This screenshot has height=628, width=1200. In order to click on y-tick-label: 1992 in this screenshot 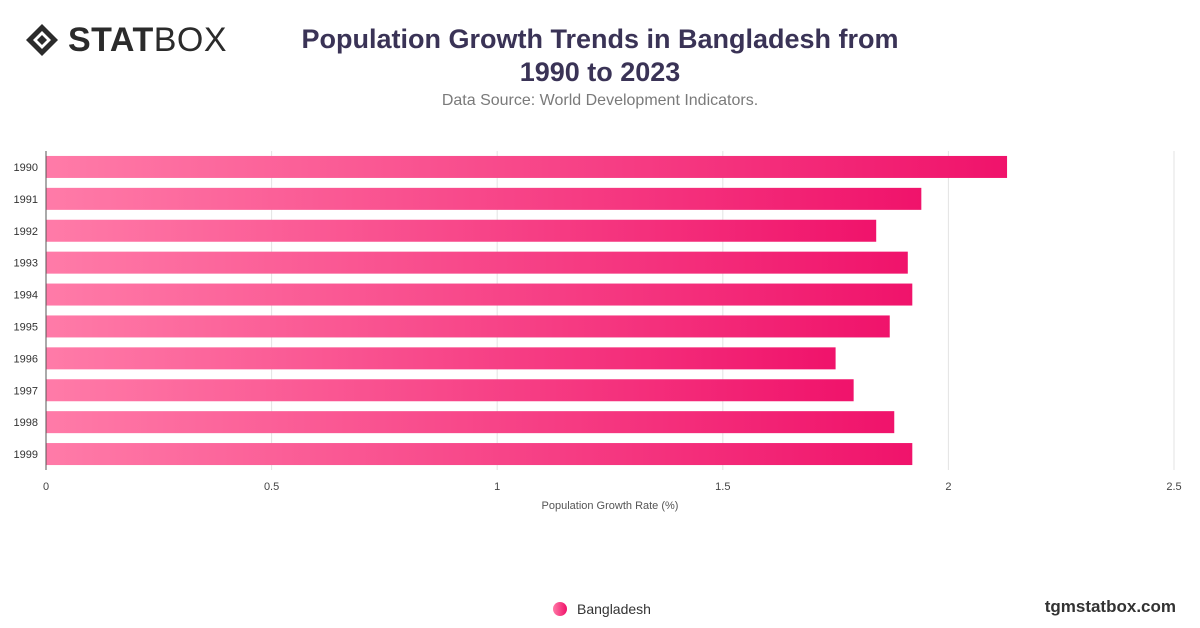, I will do `click(26, 232)`.